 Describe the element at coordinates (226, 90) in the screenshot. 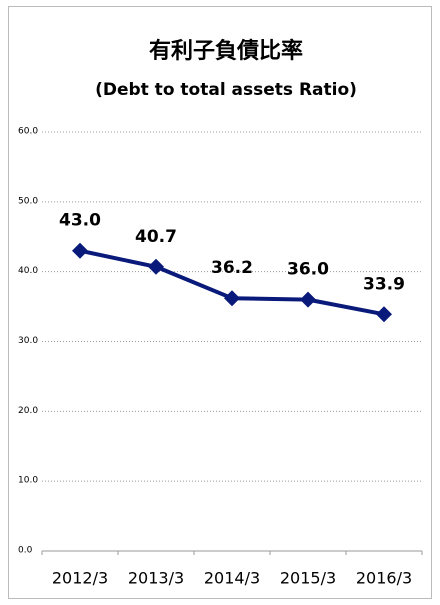

I see `chart-subtitle: (Debt to total assets Ratio)` at that location.